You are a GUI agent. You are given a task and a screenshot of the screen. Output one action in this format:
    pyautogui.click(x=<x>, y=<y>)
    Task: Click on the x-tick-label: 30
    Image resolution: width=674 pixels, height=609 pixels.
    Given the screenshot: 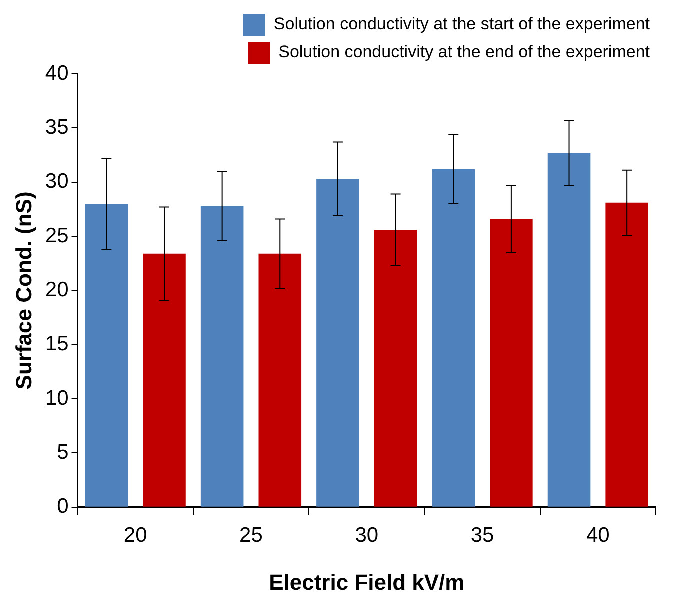 What is the action you would take?
    pyautogui.click(x=367, y=535)
    